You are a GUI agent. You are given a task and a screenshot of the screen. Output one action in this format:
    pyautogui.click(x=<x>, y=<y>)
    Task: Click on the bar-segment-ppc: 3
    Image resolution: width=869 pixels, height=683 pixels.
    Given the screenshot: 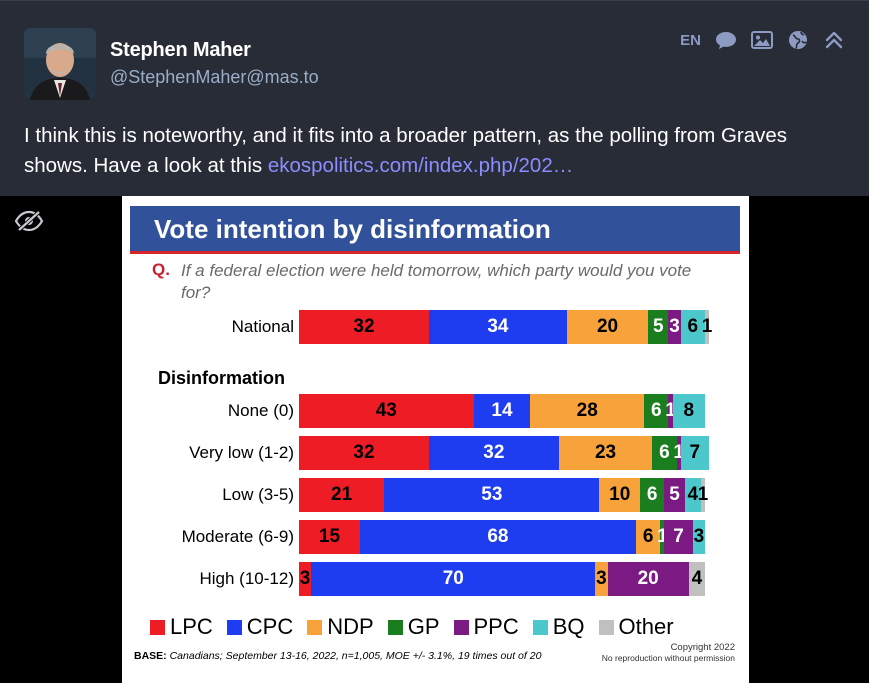 What is the action you would take?
    pyautogui.click(x=674, y=327)
    